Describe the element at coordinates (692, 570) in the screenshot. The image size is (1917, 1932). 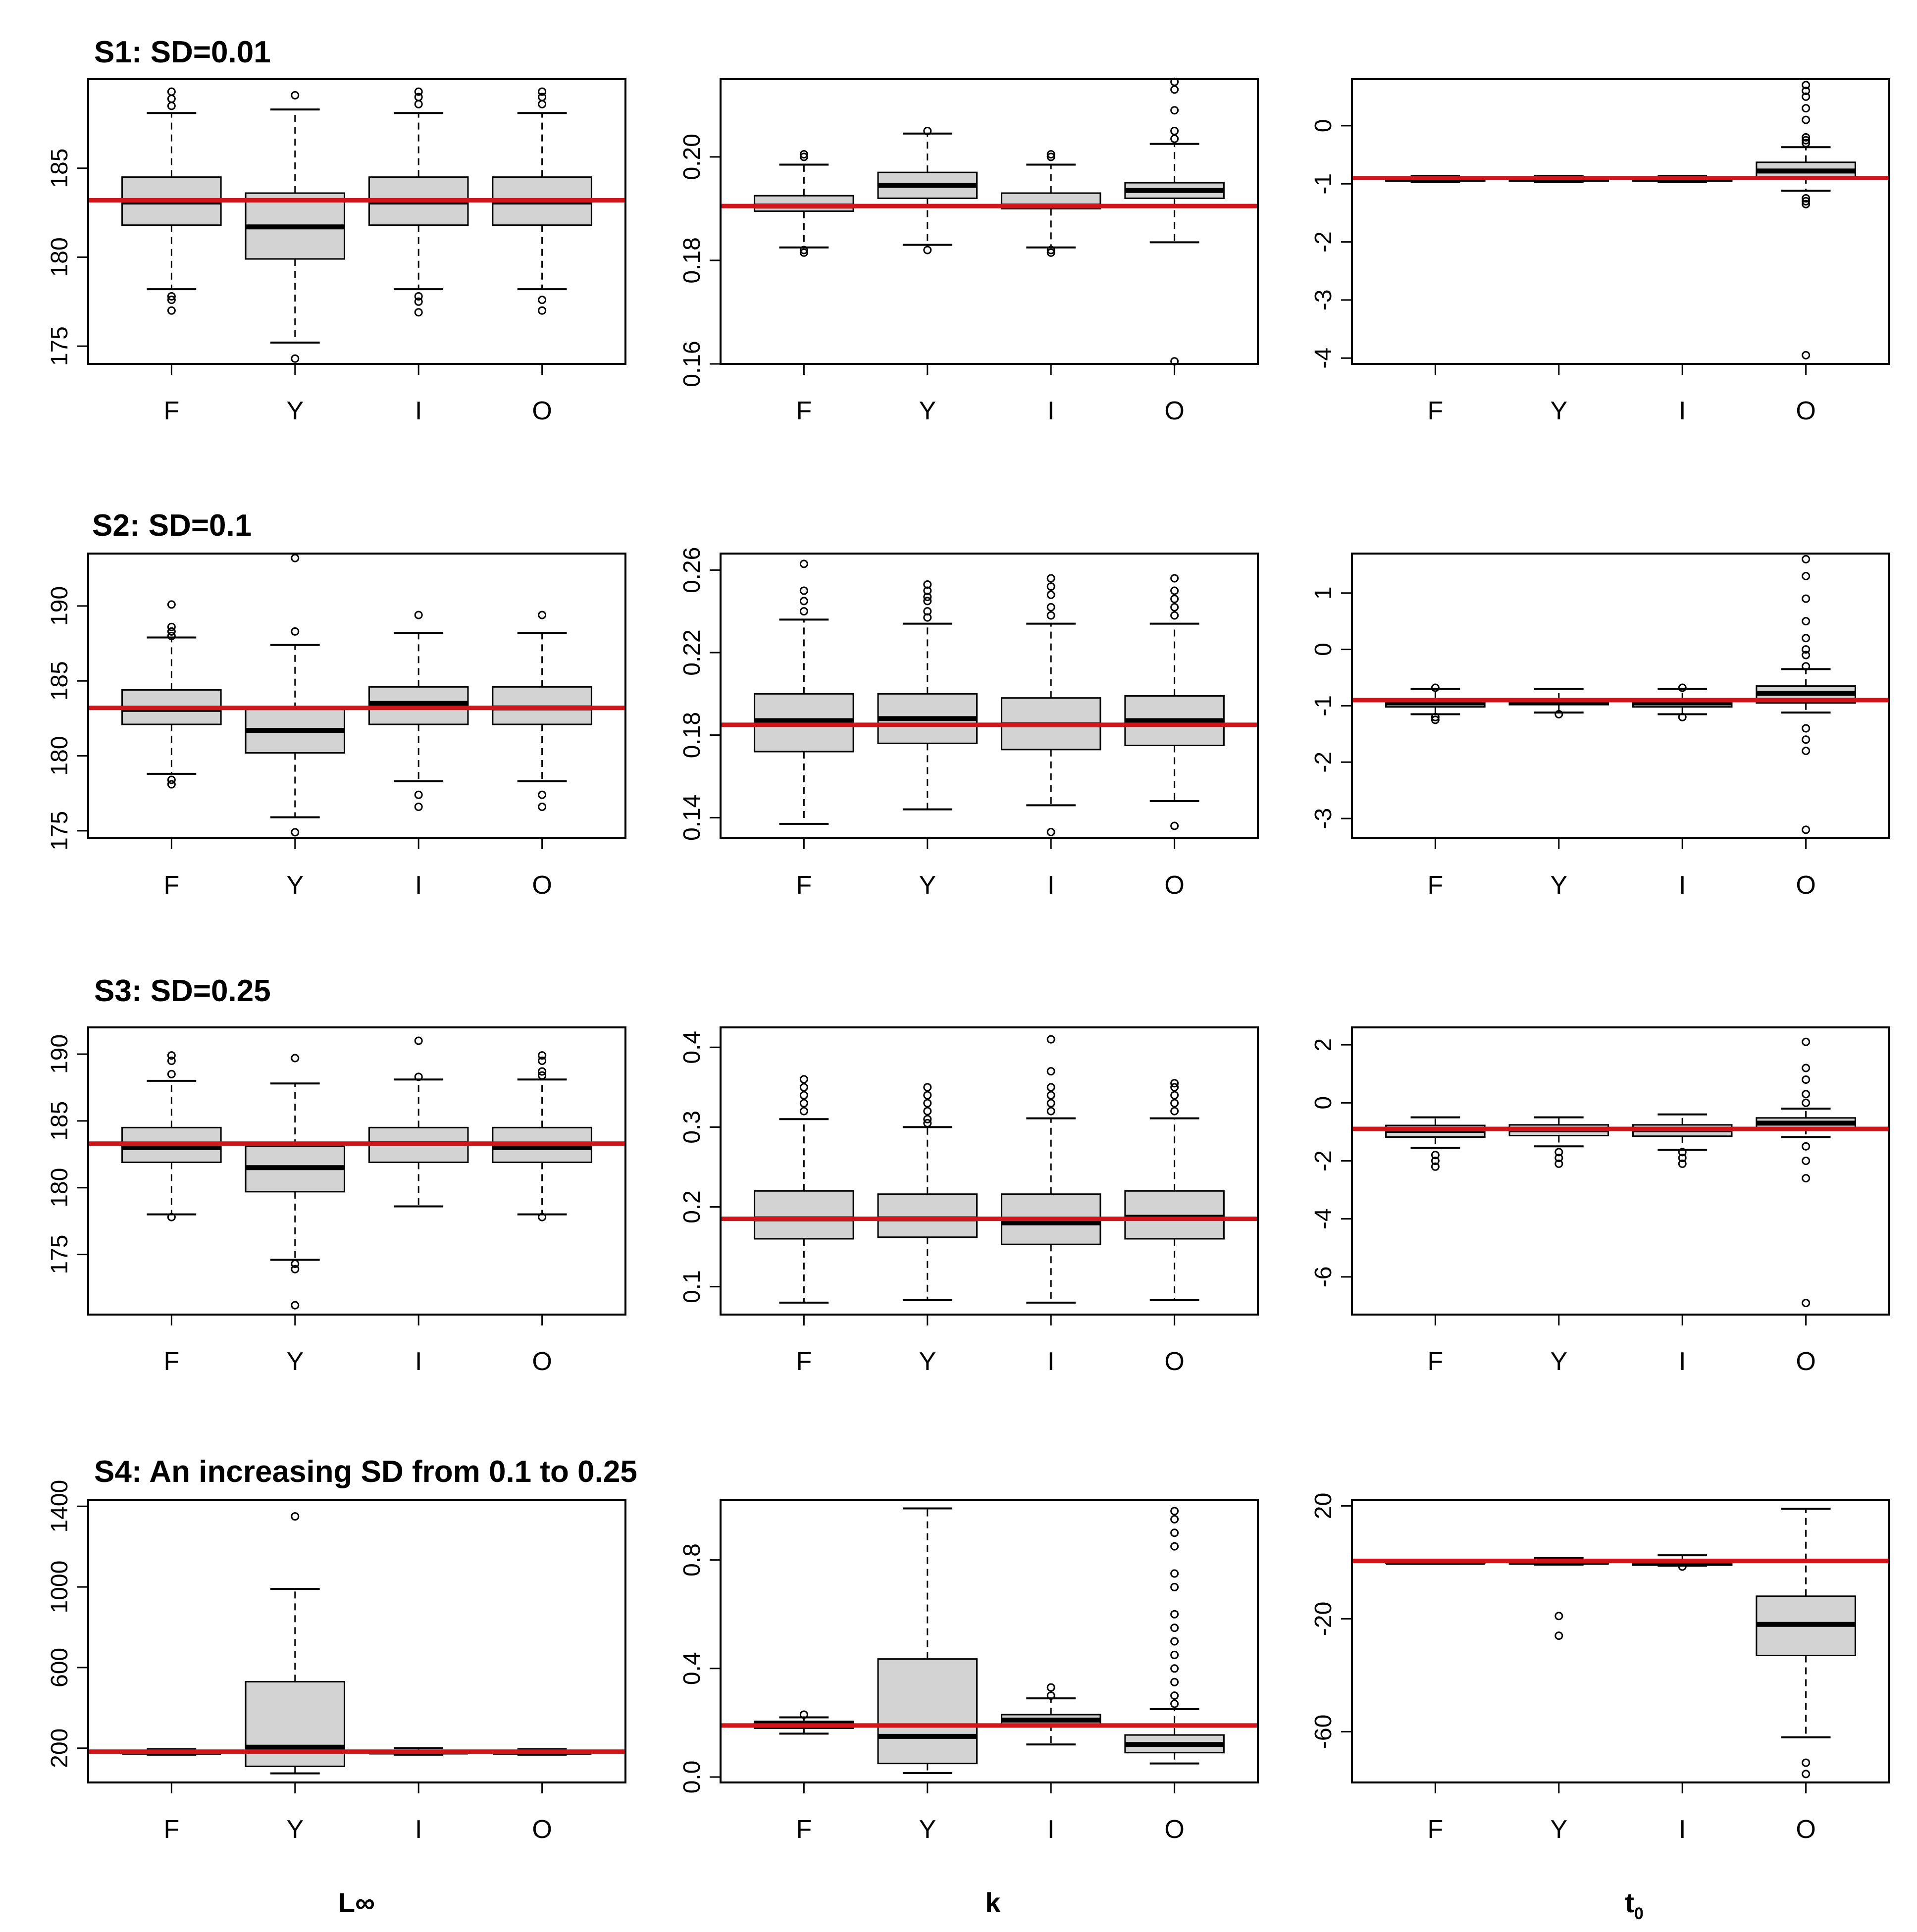
I see `y-tick-label: 0.26` at that location.